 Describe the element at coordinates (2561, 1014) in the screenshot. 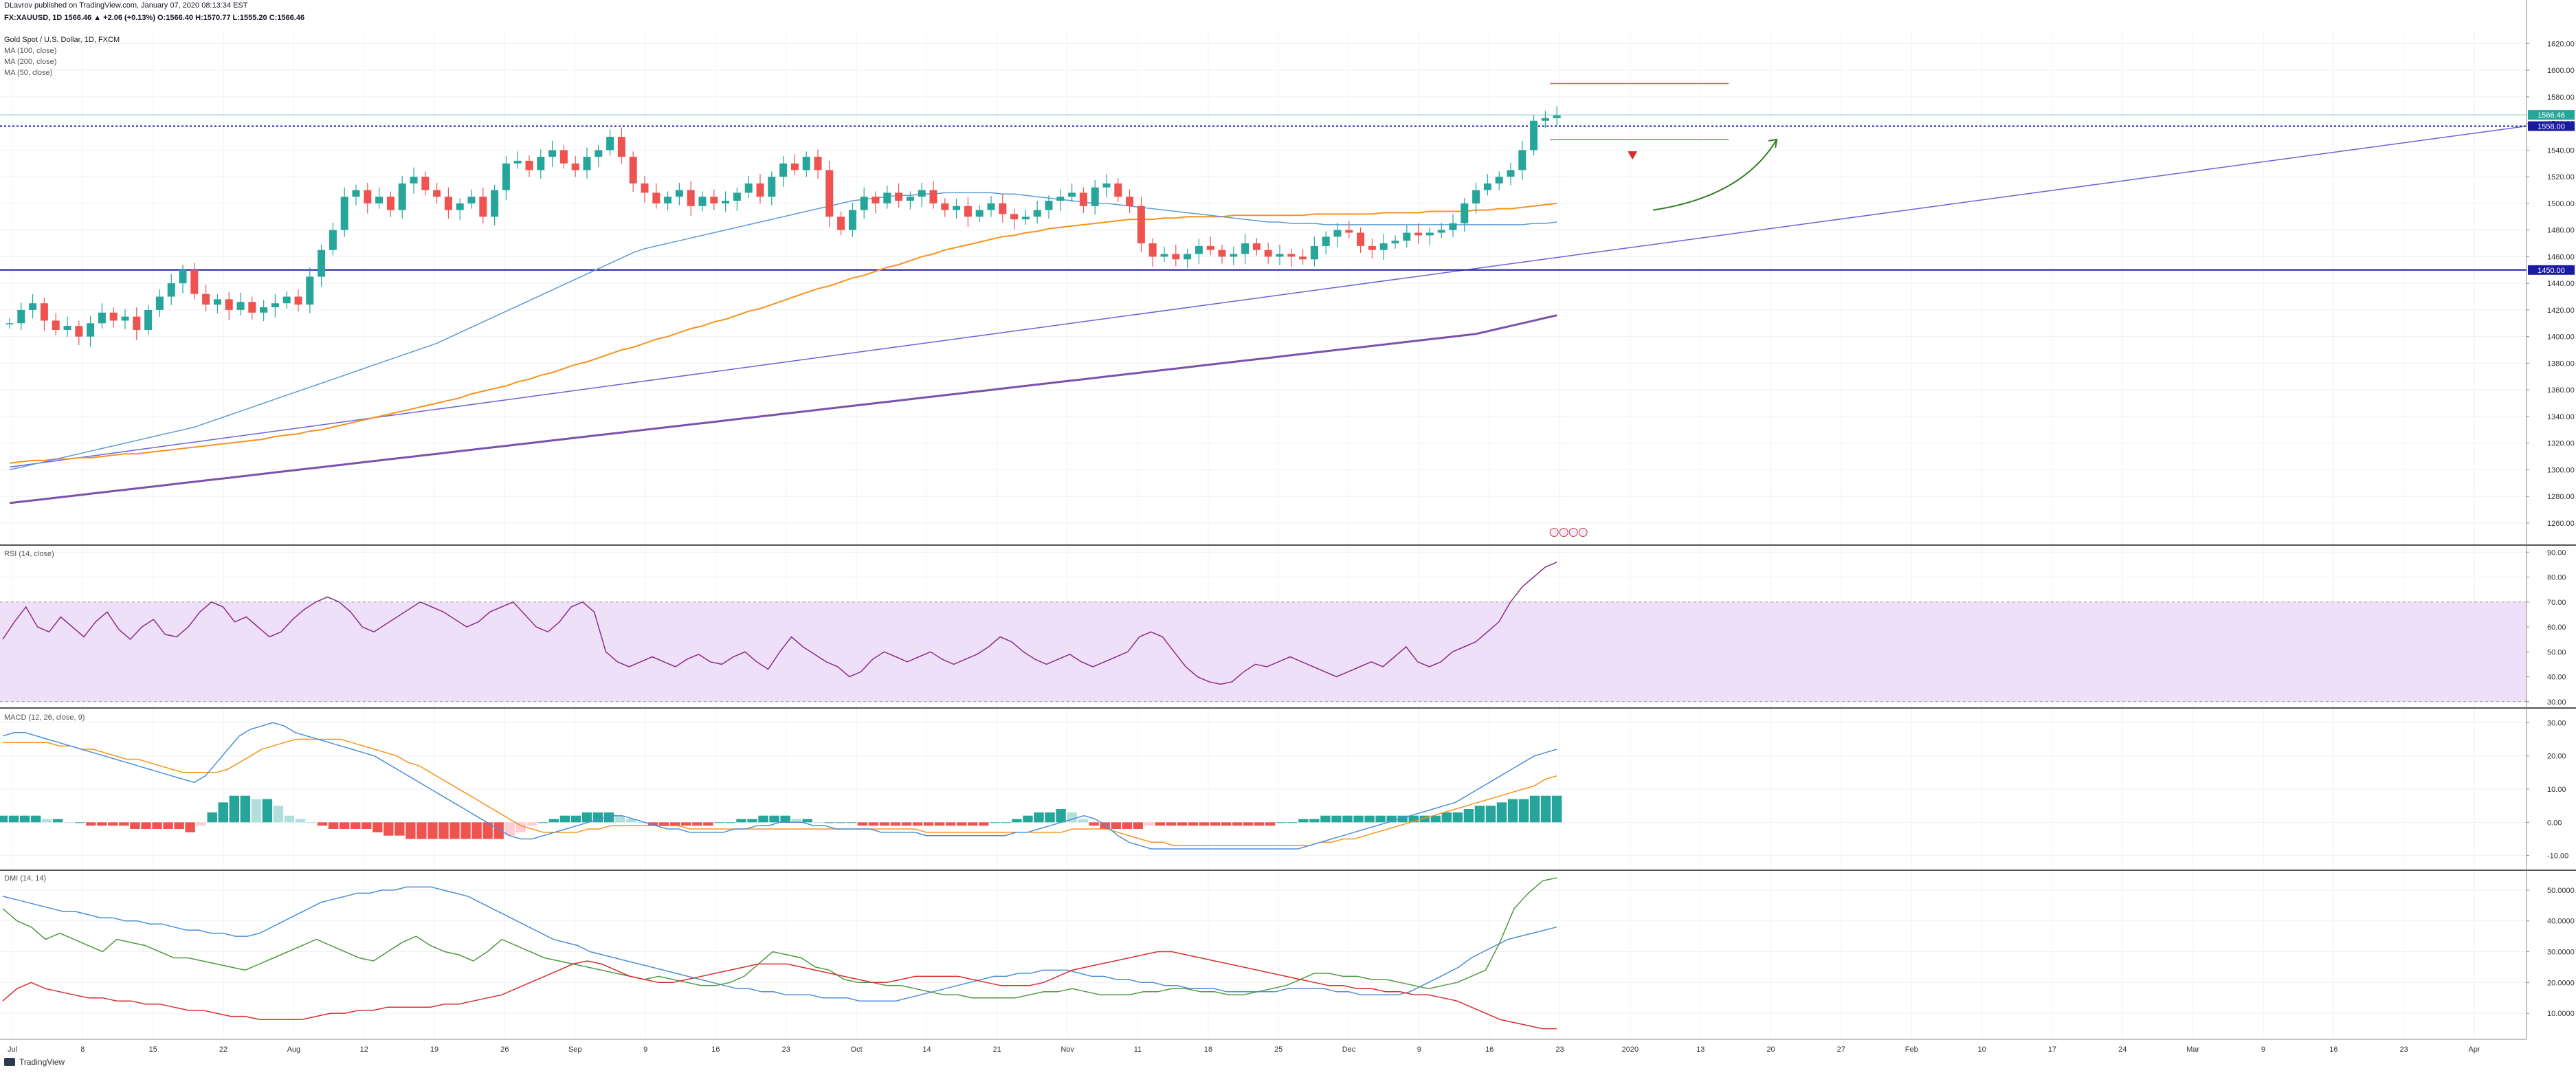

I see `y-tick-label: 10.0000` at that location.